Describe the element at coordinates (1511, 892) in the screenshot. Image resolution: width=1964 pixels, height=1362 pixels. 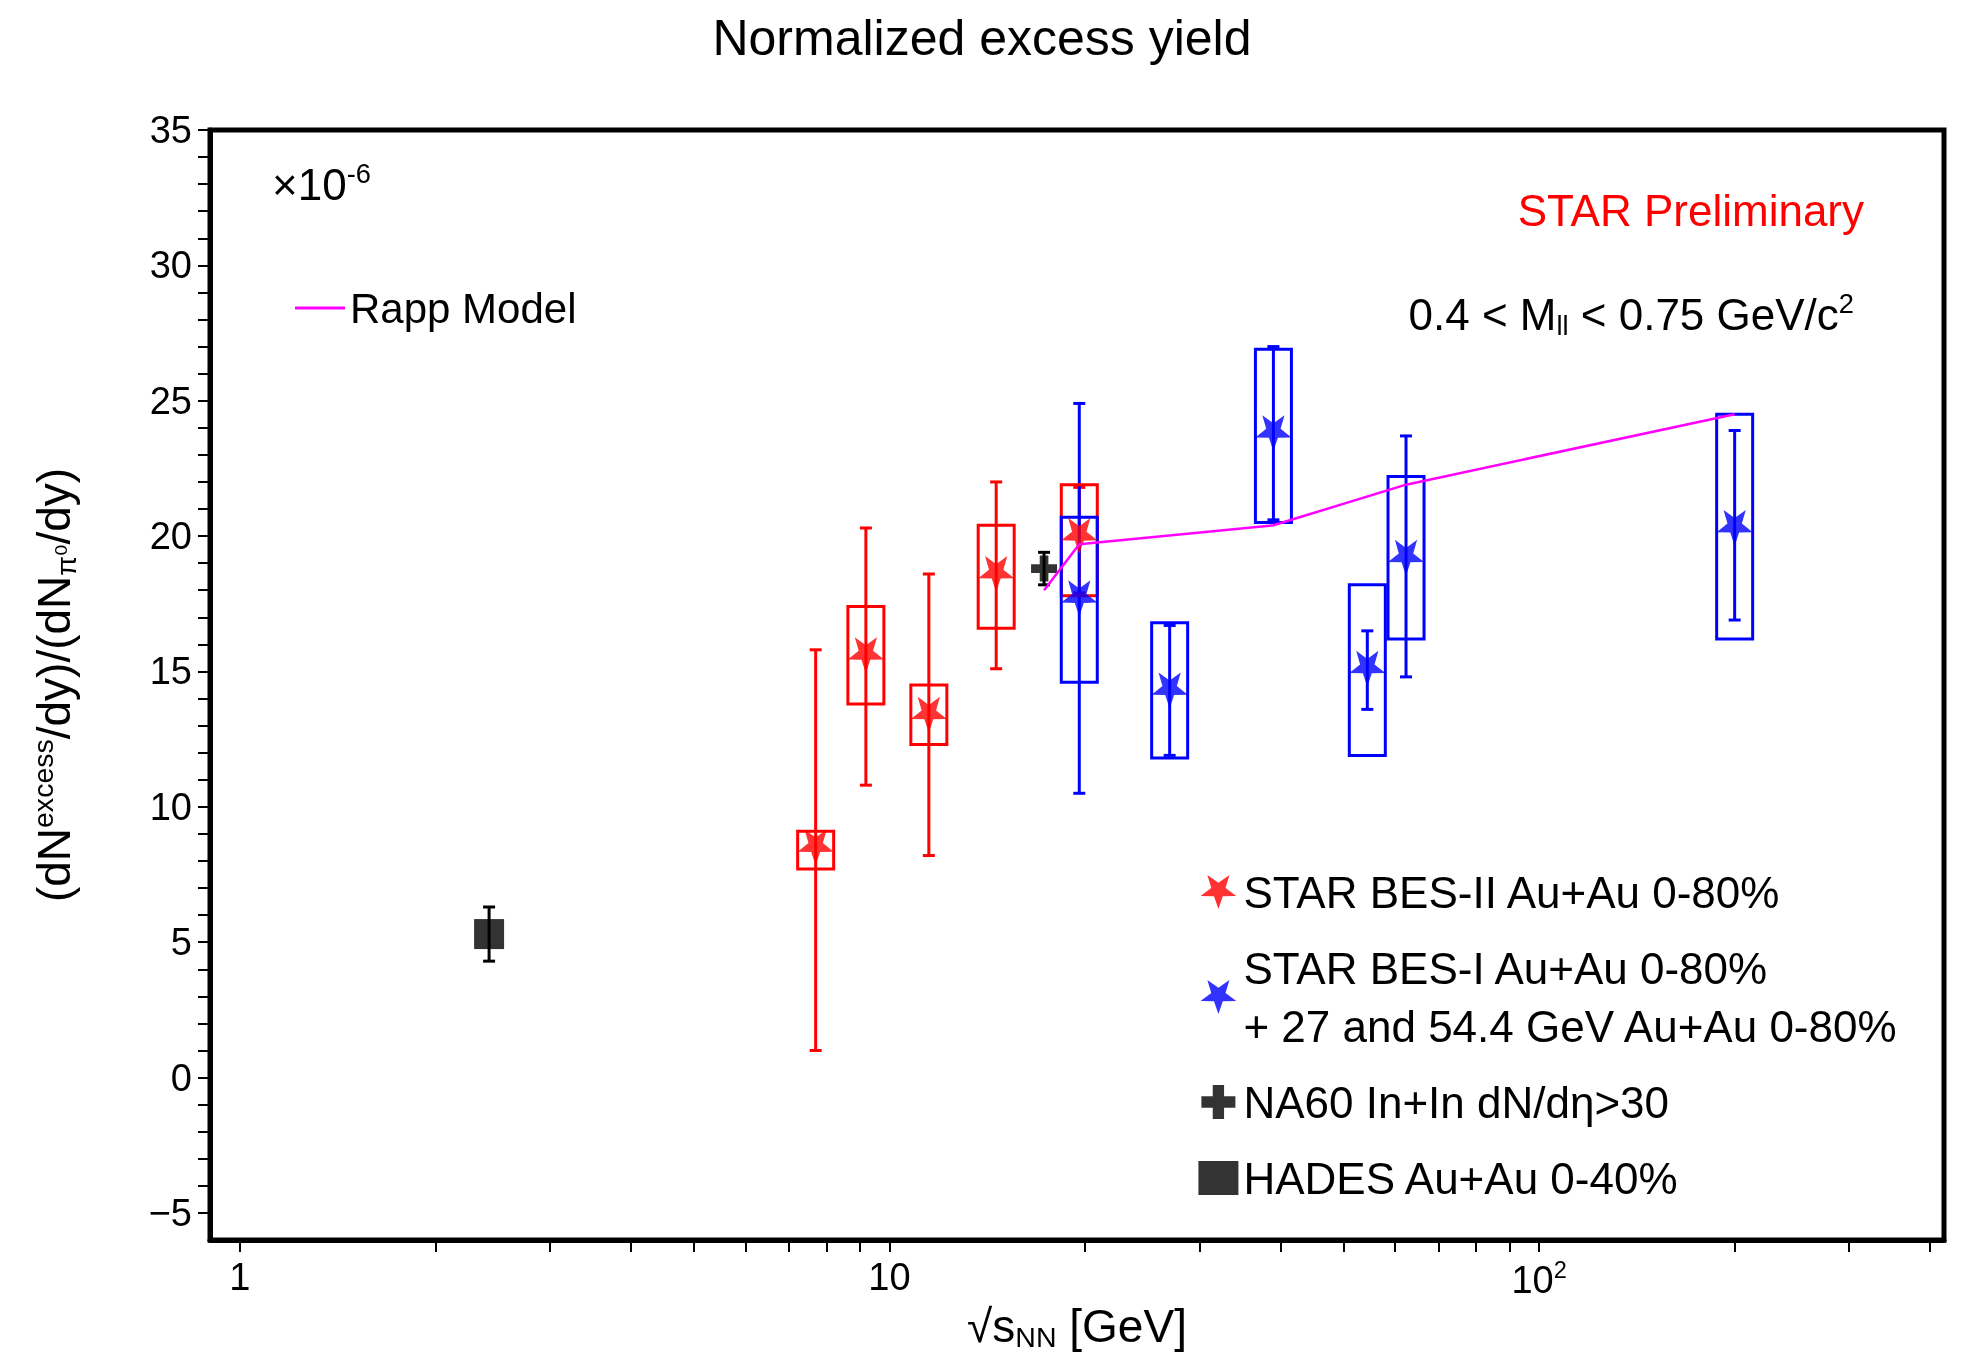
I see `legend-label: STAR BES-II Au+Au 0-80%` at that location.